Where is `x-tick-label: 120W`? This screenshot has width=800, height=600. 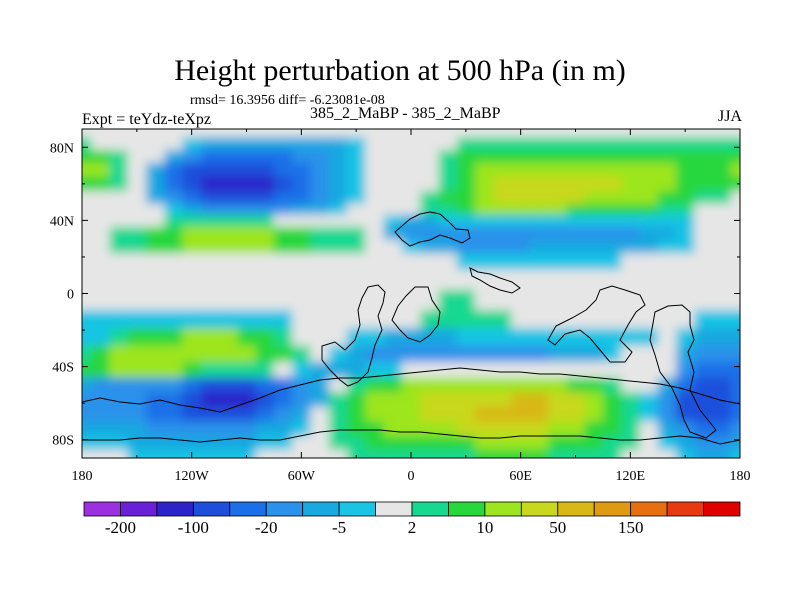
x-tick-label: 120W is located at coordinates (192, 476).